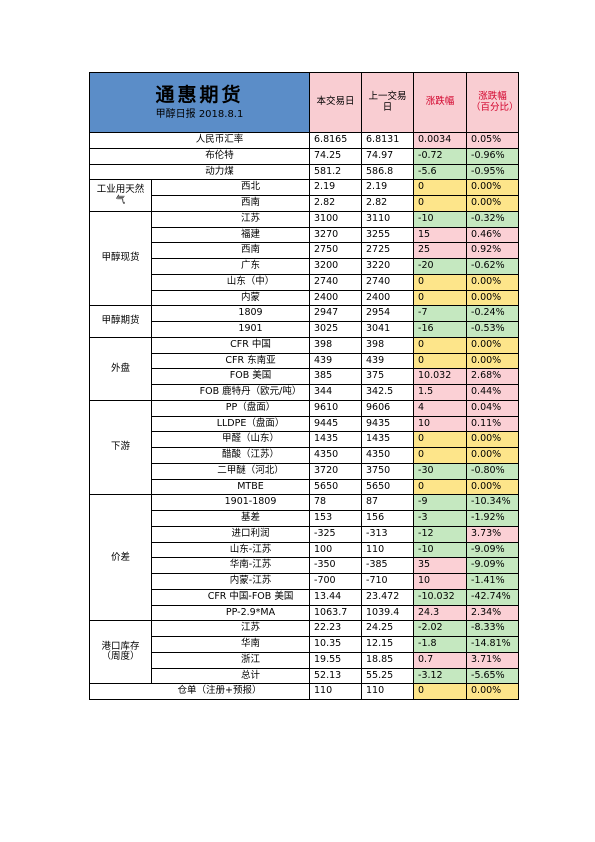  What do you see at coordinates (388, 313) in the screenshot?
I see `prev-value: 2954` at bounding box center [388, 313].